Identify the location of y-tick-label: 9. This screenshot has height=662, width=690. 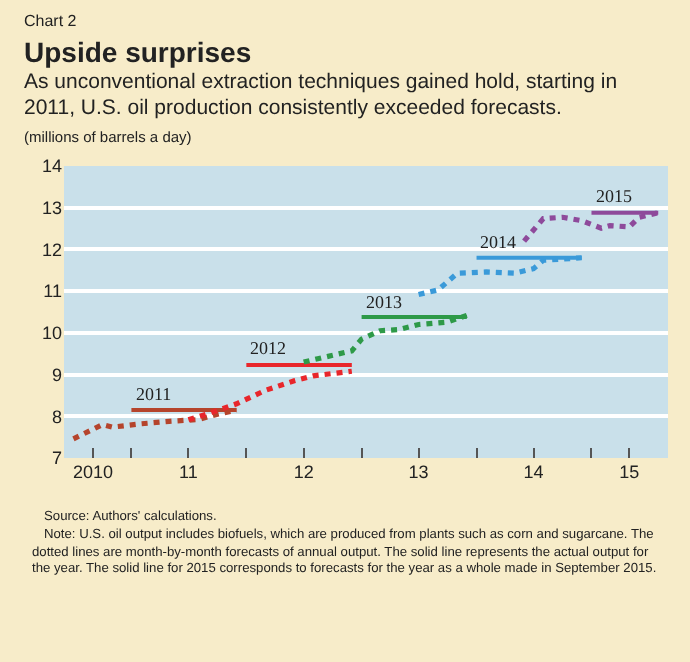
(56, 374).